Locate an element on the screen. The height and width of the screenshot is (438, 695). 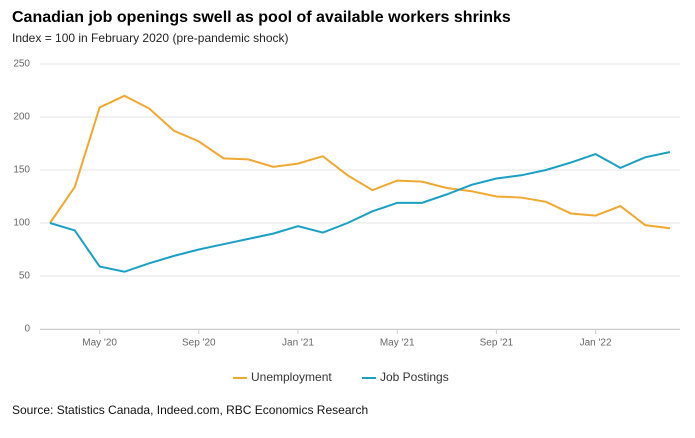
y-tick-label: 150 is located at coordinates (21, 170).